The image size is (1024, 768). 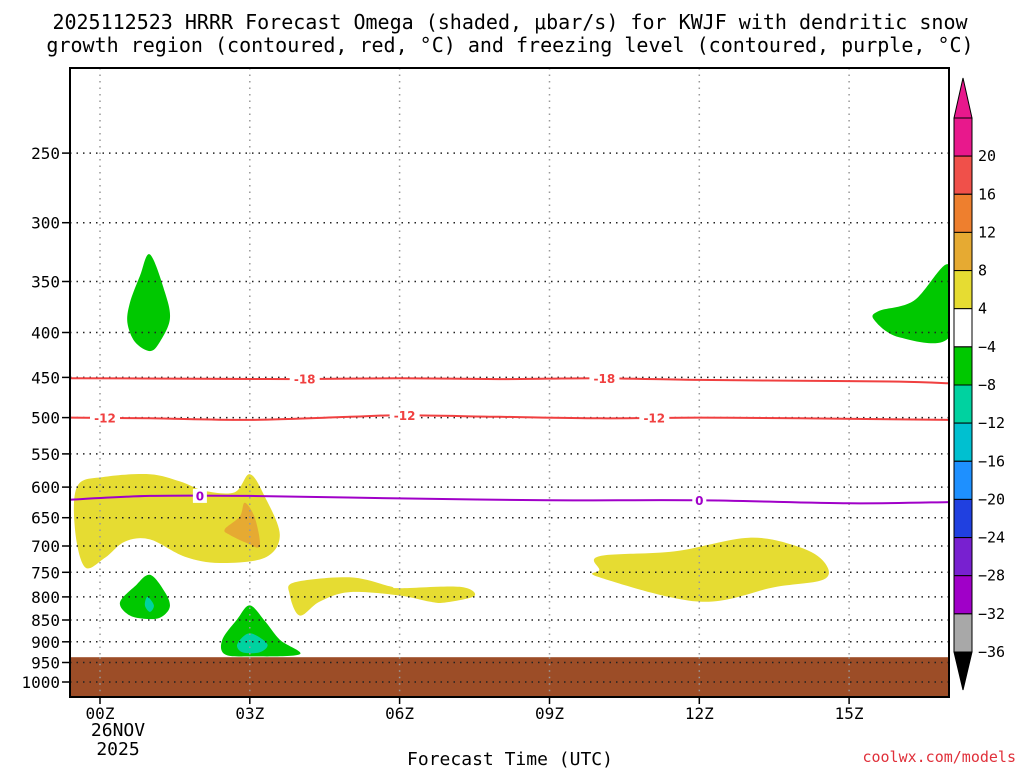 I want to click on y-tick-label-350: 350, so click(x=45, y=282).